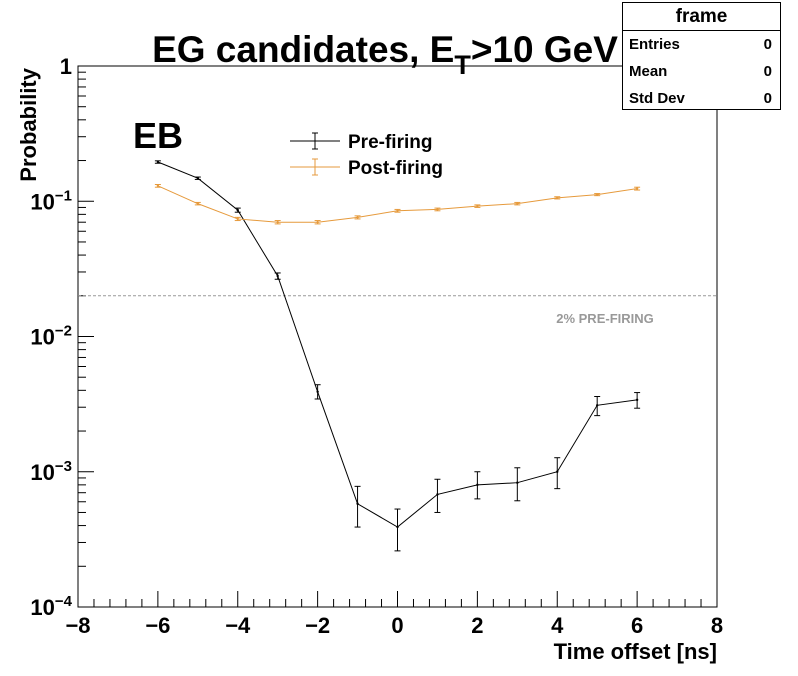  What do you see at coordinates (51, 200) in the screenshot?
I see `y-tick-label: 10⁻¹` at bounding box center [51, 200].